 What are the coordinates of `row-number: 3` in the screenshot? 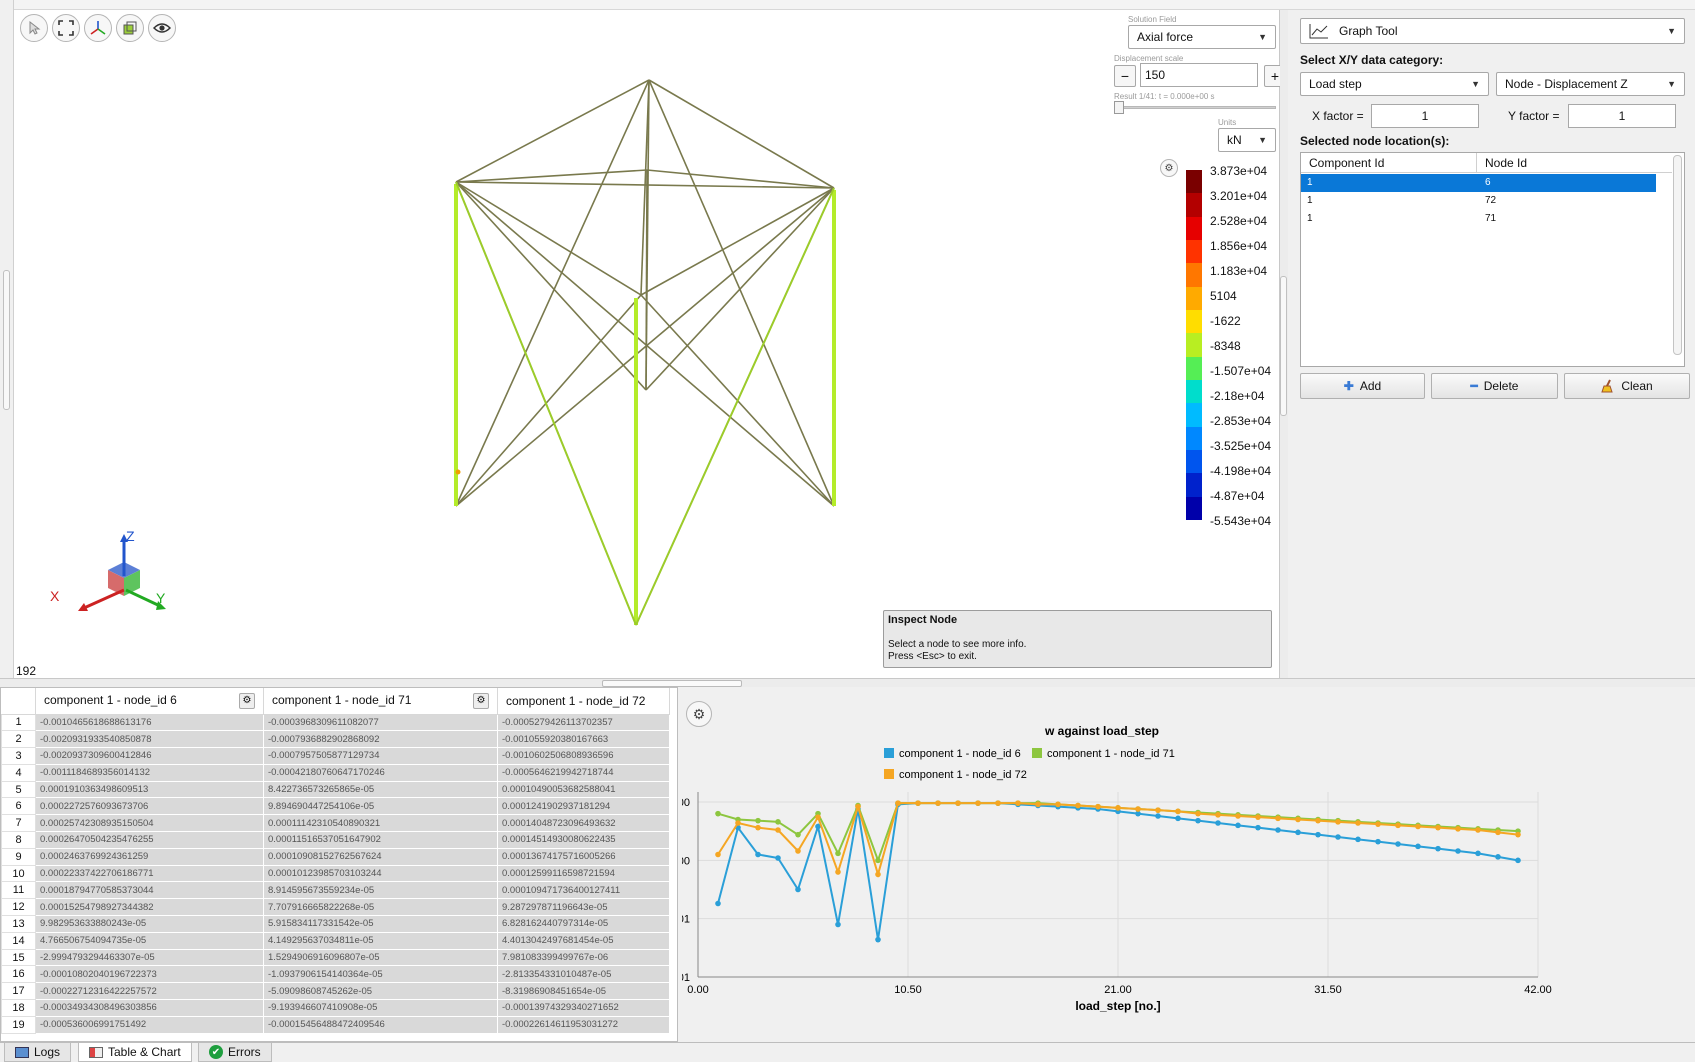 It's located at (18, 756).